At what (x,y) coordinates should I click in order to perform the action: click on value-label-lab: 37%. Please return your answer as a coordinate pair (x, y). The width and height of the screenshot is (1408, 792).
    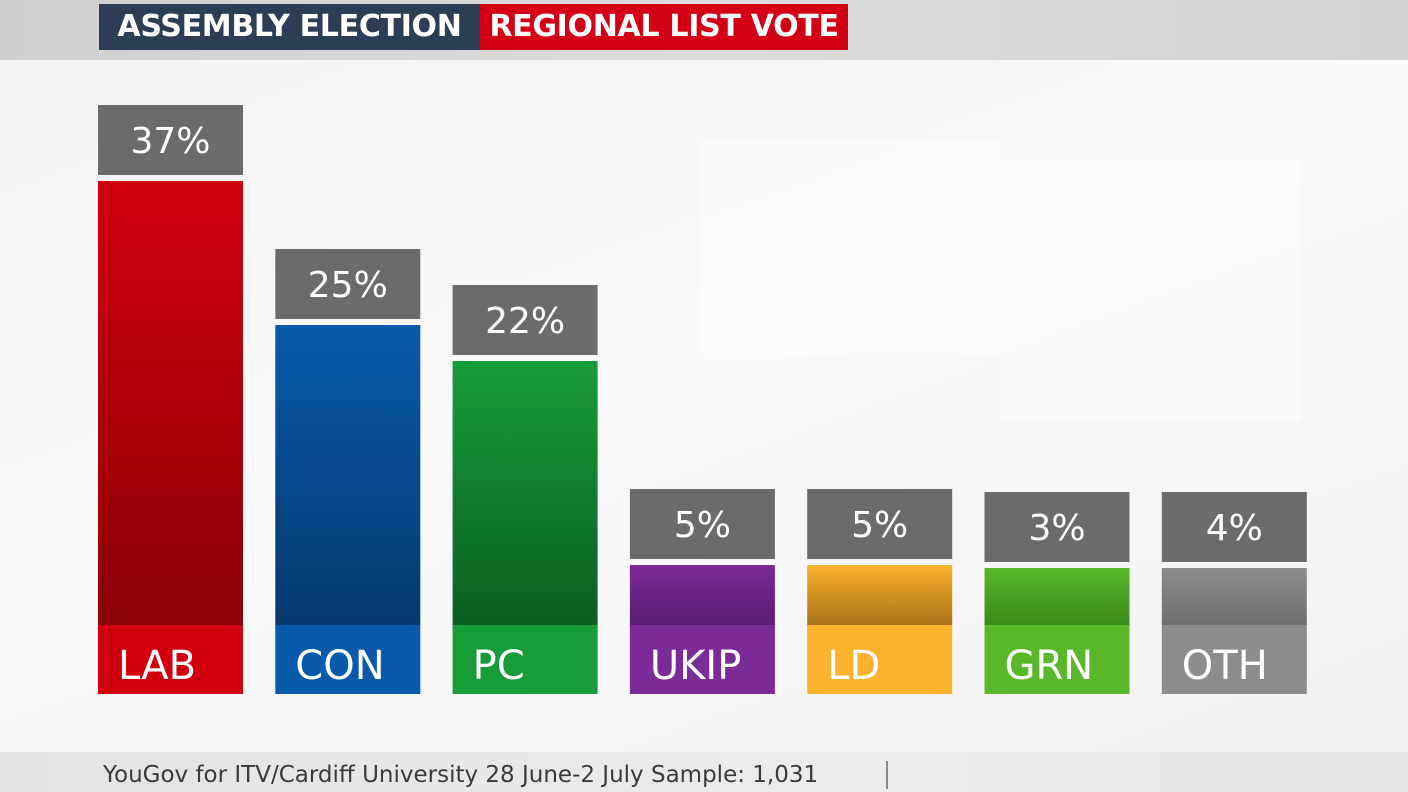
    Looking at the image, I should click on (170, 141).